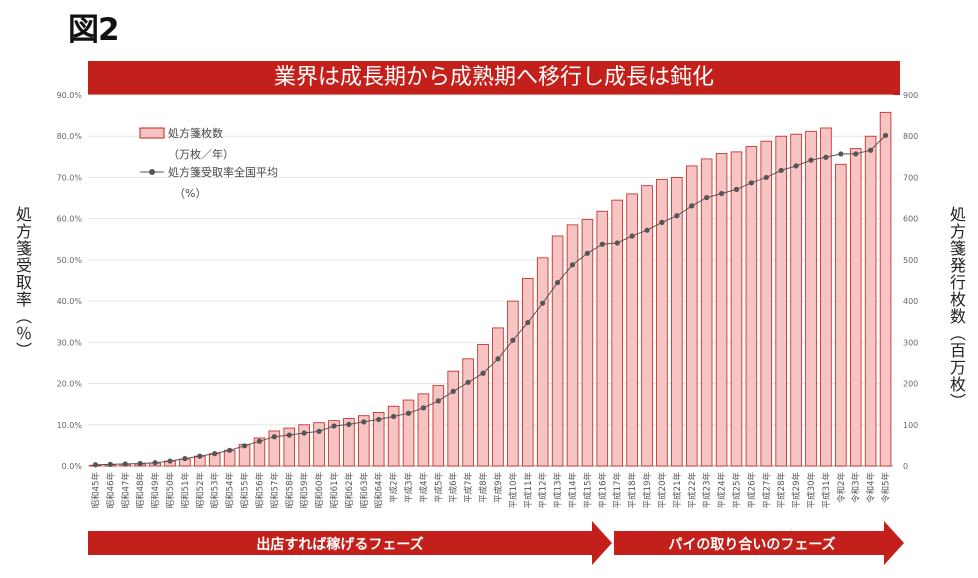  I want to click on x-tick-label: 平成23年, so click(707, 490).